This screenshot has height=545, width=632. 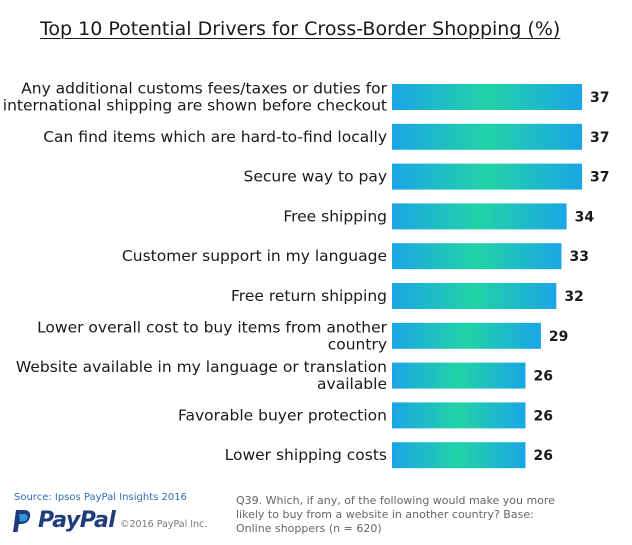 I want to click on category-label-9: Favorable buyer protection, so click(x=282, y=415).